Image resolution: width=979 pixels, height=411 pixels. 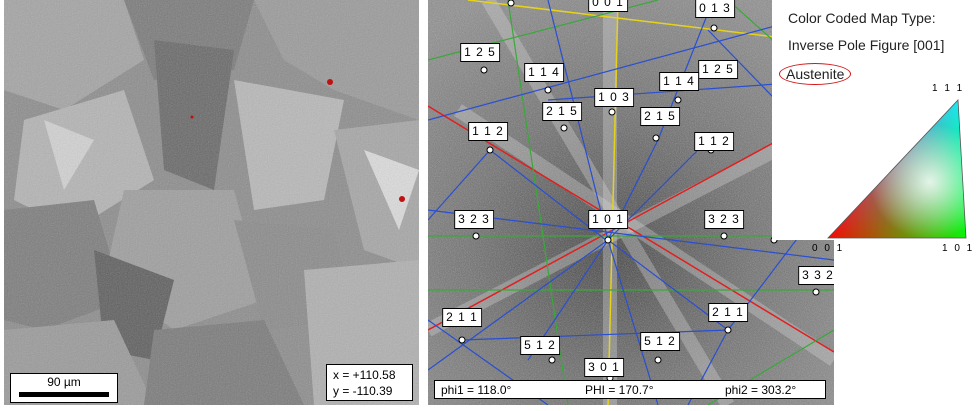 I want to click on euler-angles-bar: phi1 = 118.0° PHI = 170.7° phi2 = 303.2°, so click(x=630, y=389).